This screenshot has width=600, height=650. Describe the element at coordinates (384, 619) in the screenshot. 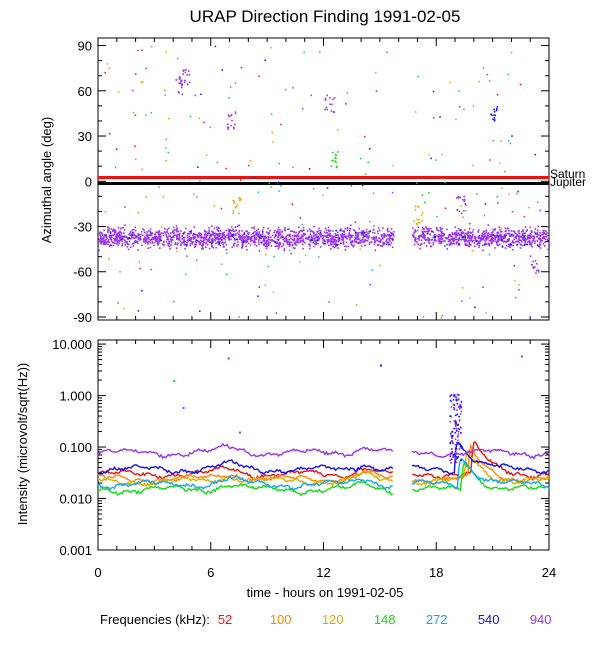

I see `legend-item-148: 148` at that location.